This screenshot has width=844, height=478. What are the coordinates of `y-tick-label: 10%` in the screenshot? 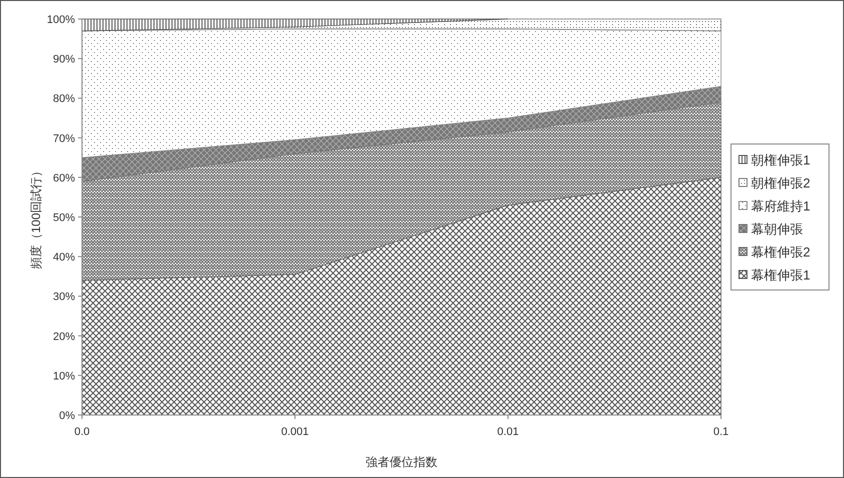 It's located at (64, 376).